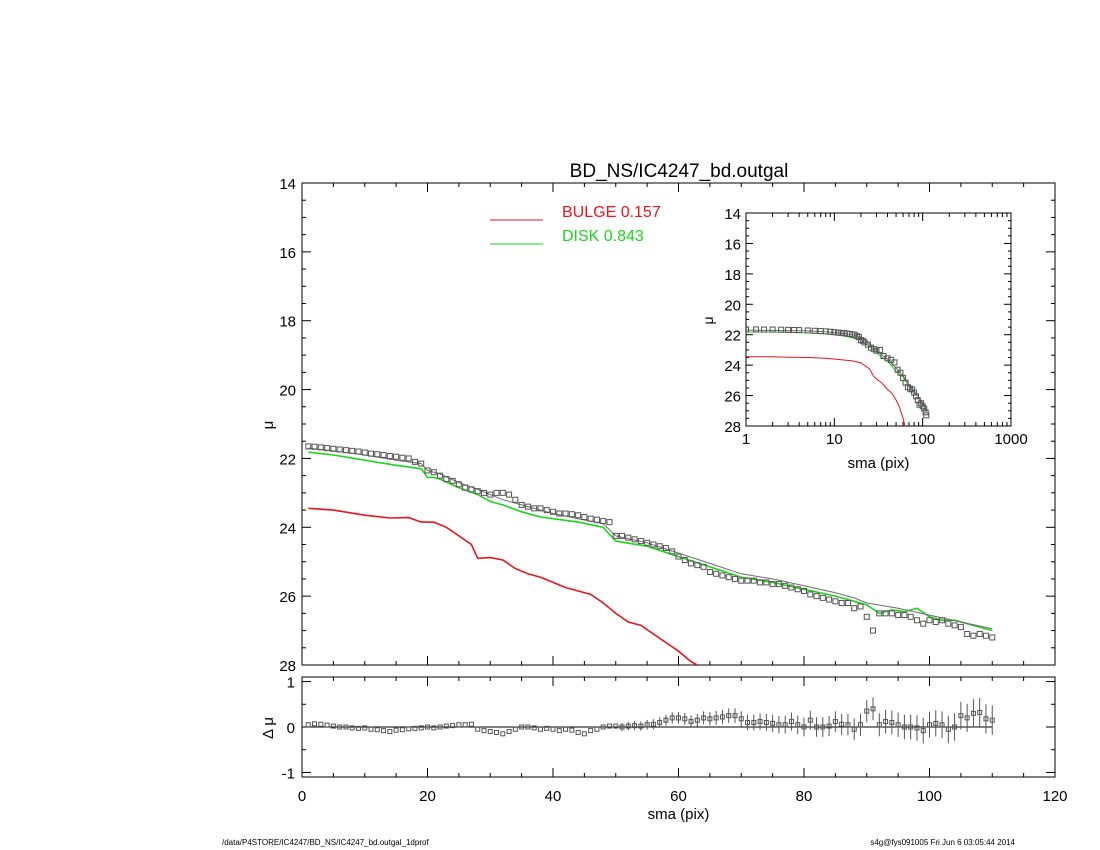 The width and height of the screenshot is (1100, 850). Describe the element at coordinates (302, 796) in the screenshot. I see `residual-x-tick-label: 0` at that location.